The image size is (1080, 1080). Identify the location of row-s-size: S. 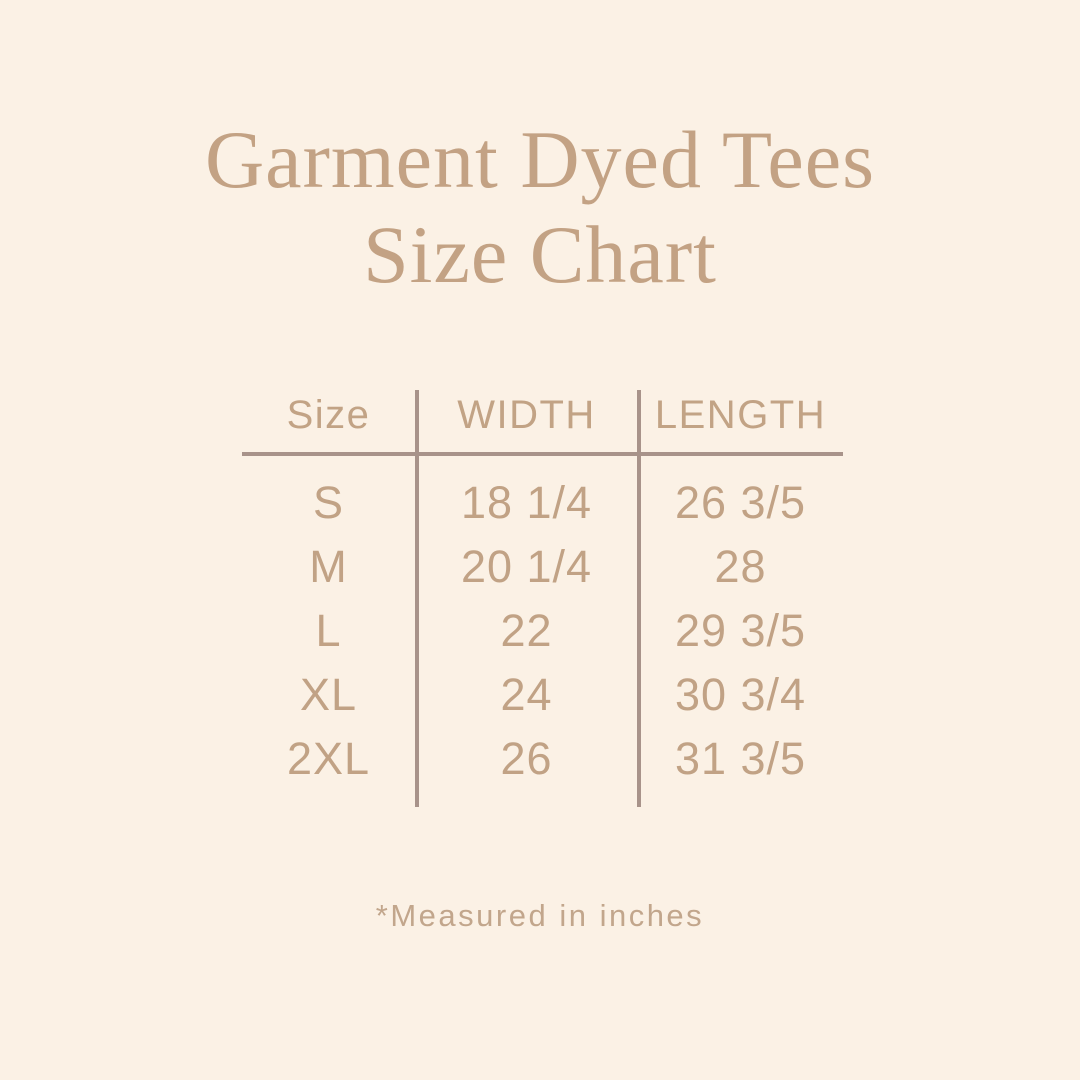
(328, 502).